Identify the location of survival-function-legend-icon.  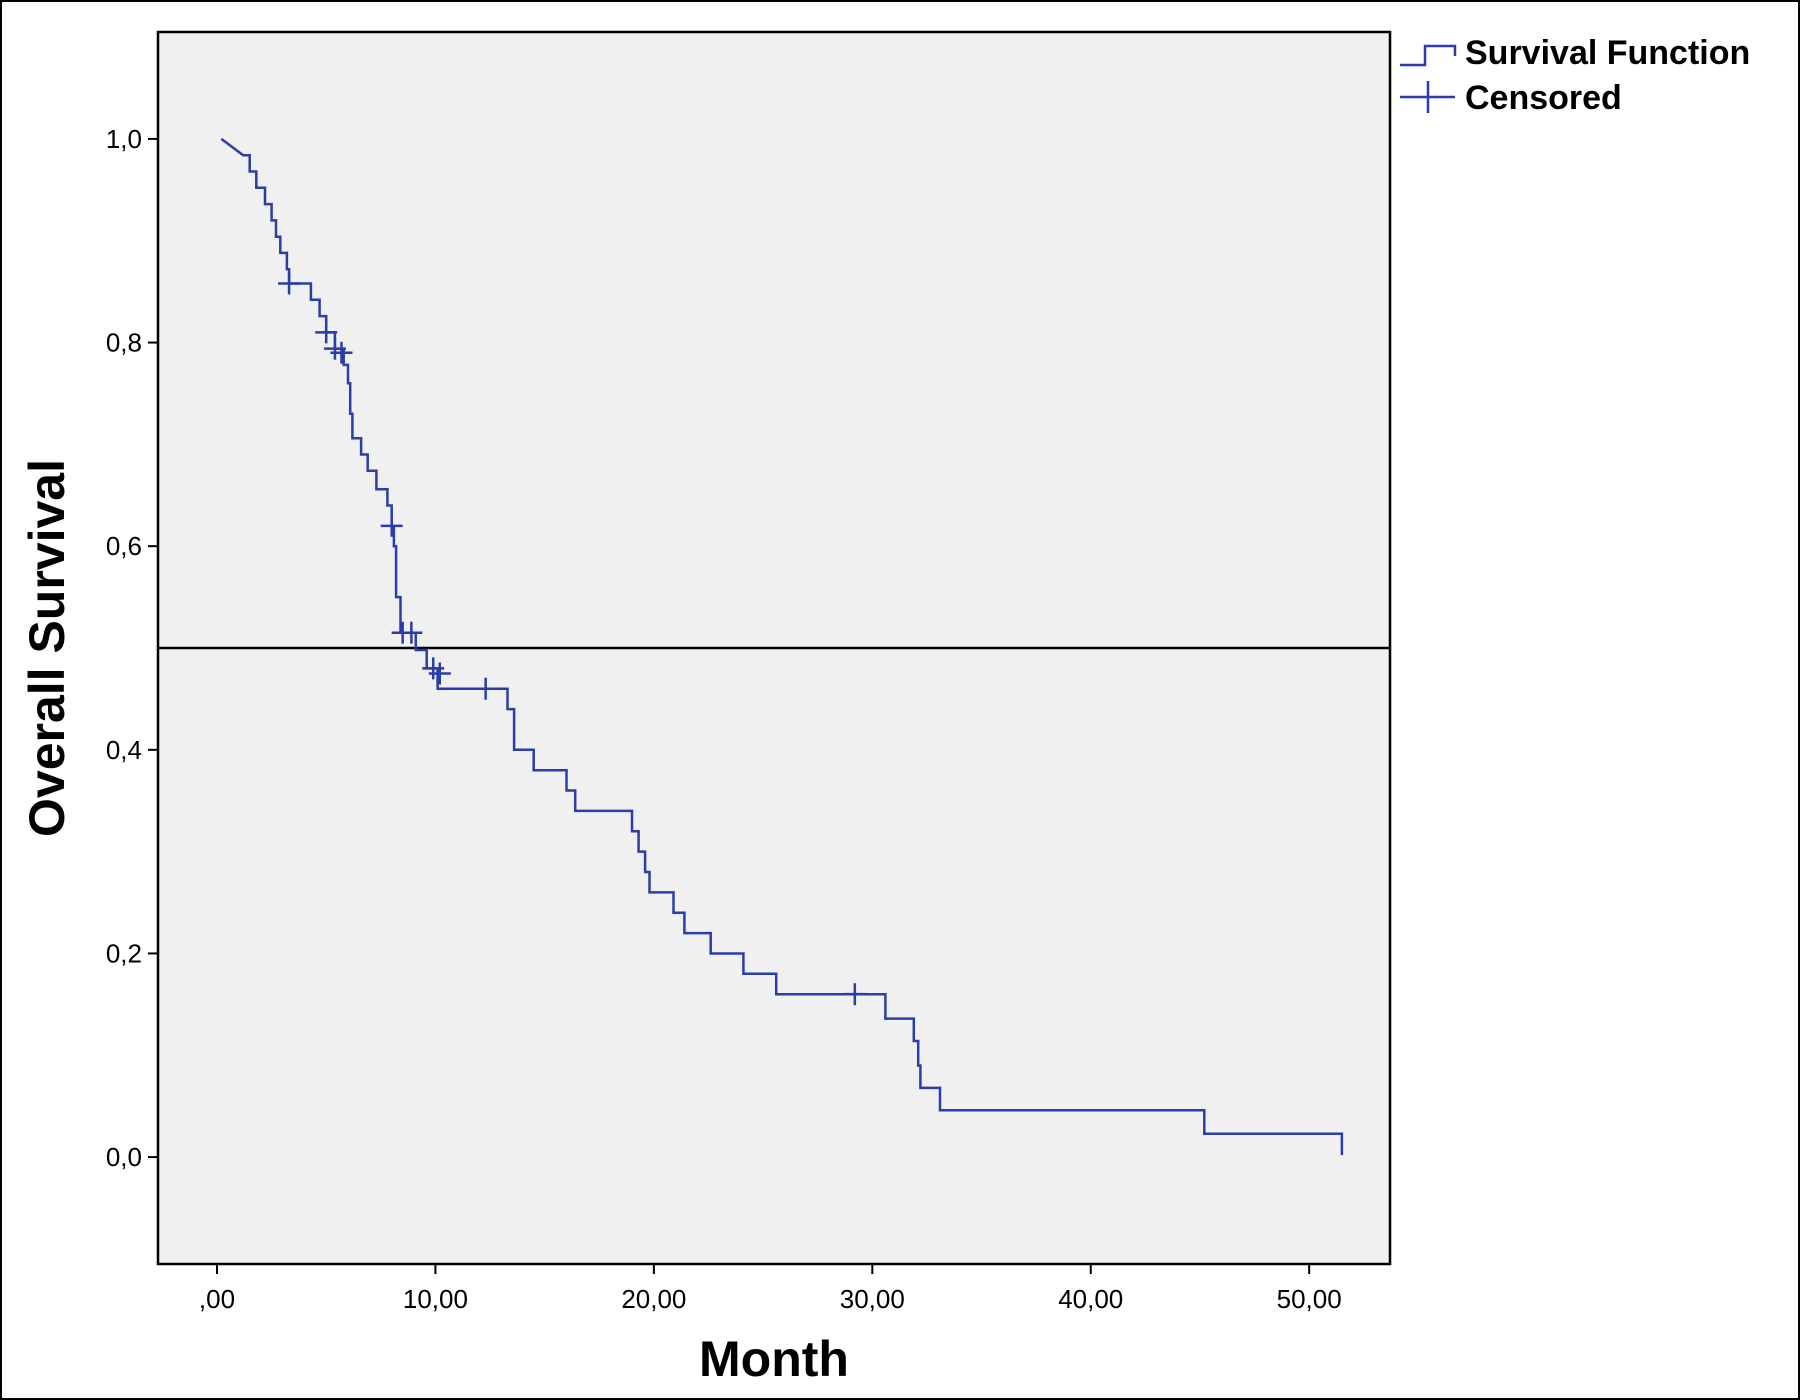
(1428, 55).